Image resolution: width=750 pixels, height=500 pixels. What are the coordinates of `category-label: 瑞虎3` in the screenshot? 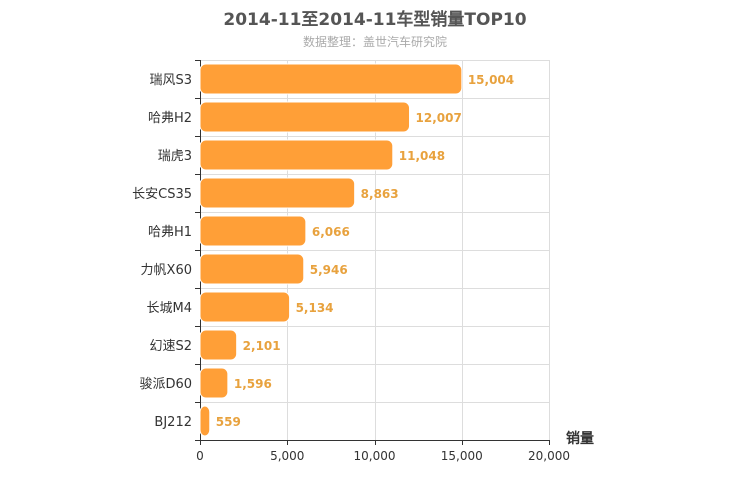 It's located at (175, 156).